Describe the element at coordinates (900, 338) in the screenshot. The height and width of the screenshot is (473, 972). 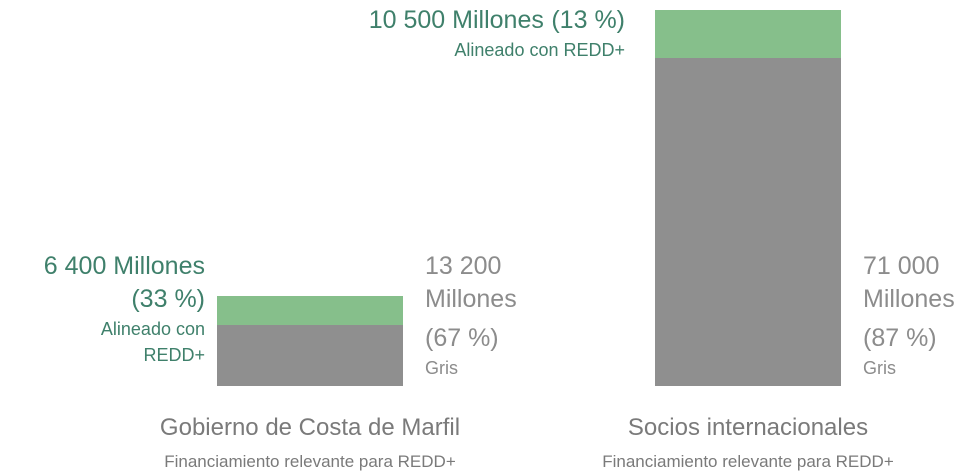
I see `share-label: (87 %)` at that location.